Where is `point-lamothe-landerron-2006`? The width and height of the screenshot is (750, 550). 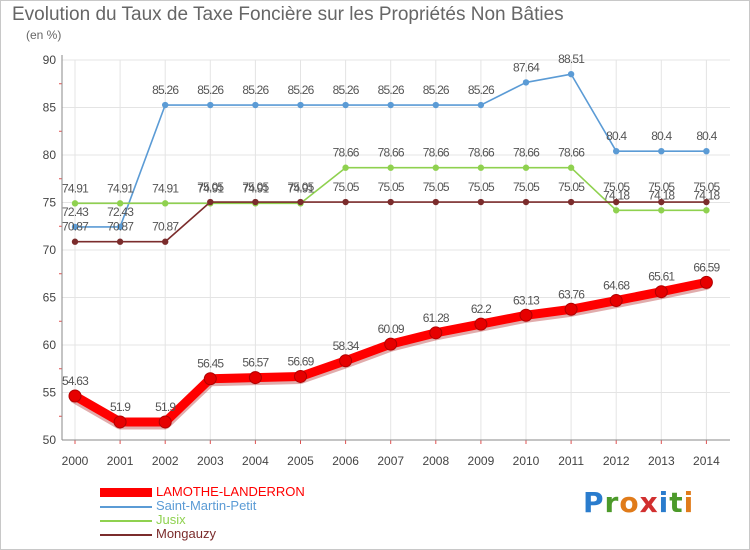
point-lamothe-landerron-2006 is located at coordinates (346, 361).